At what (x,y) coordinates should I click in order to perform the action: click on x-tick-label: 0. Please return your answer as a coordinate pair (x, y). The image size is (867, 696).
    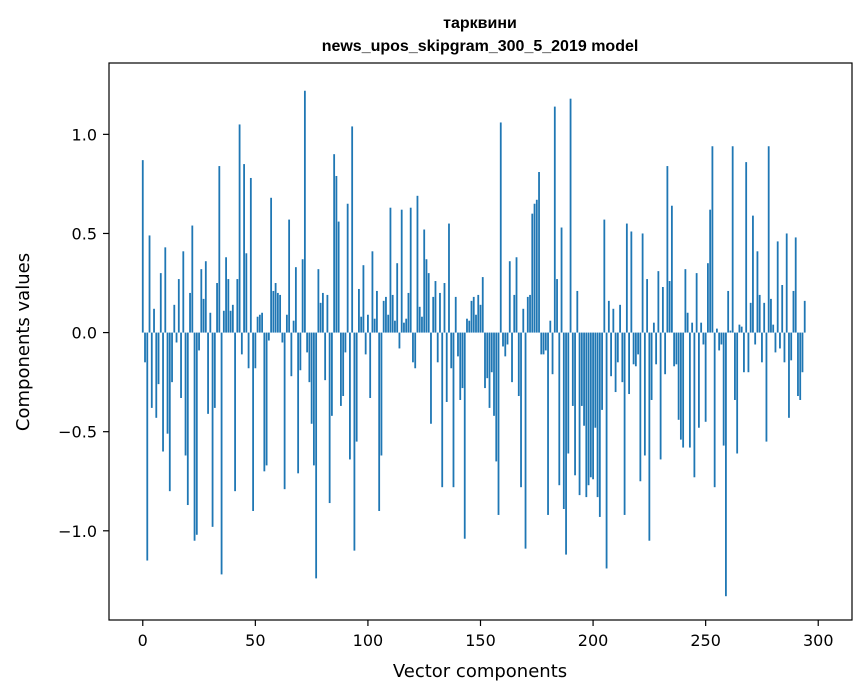
    Looking at the image, I should click on (143, 640).